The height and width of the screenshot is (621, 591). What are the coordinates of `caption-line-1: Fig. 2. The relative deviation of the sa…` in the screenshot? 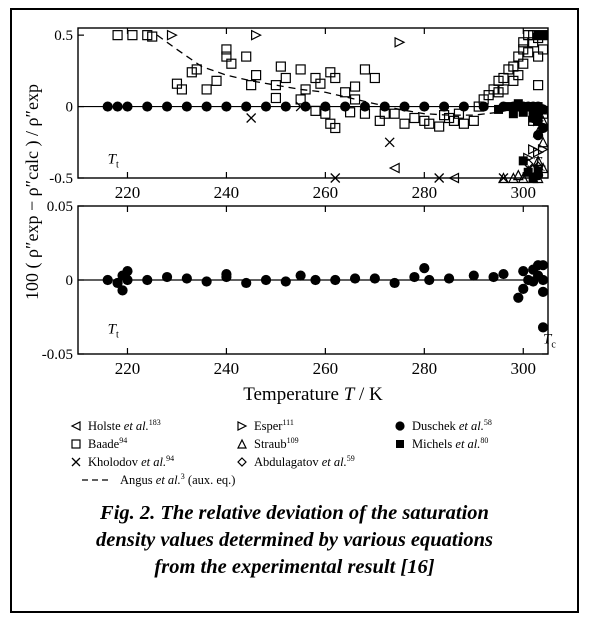 It's located at (294, 513).